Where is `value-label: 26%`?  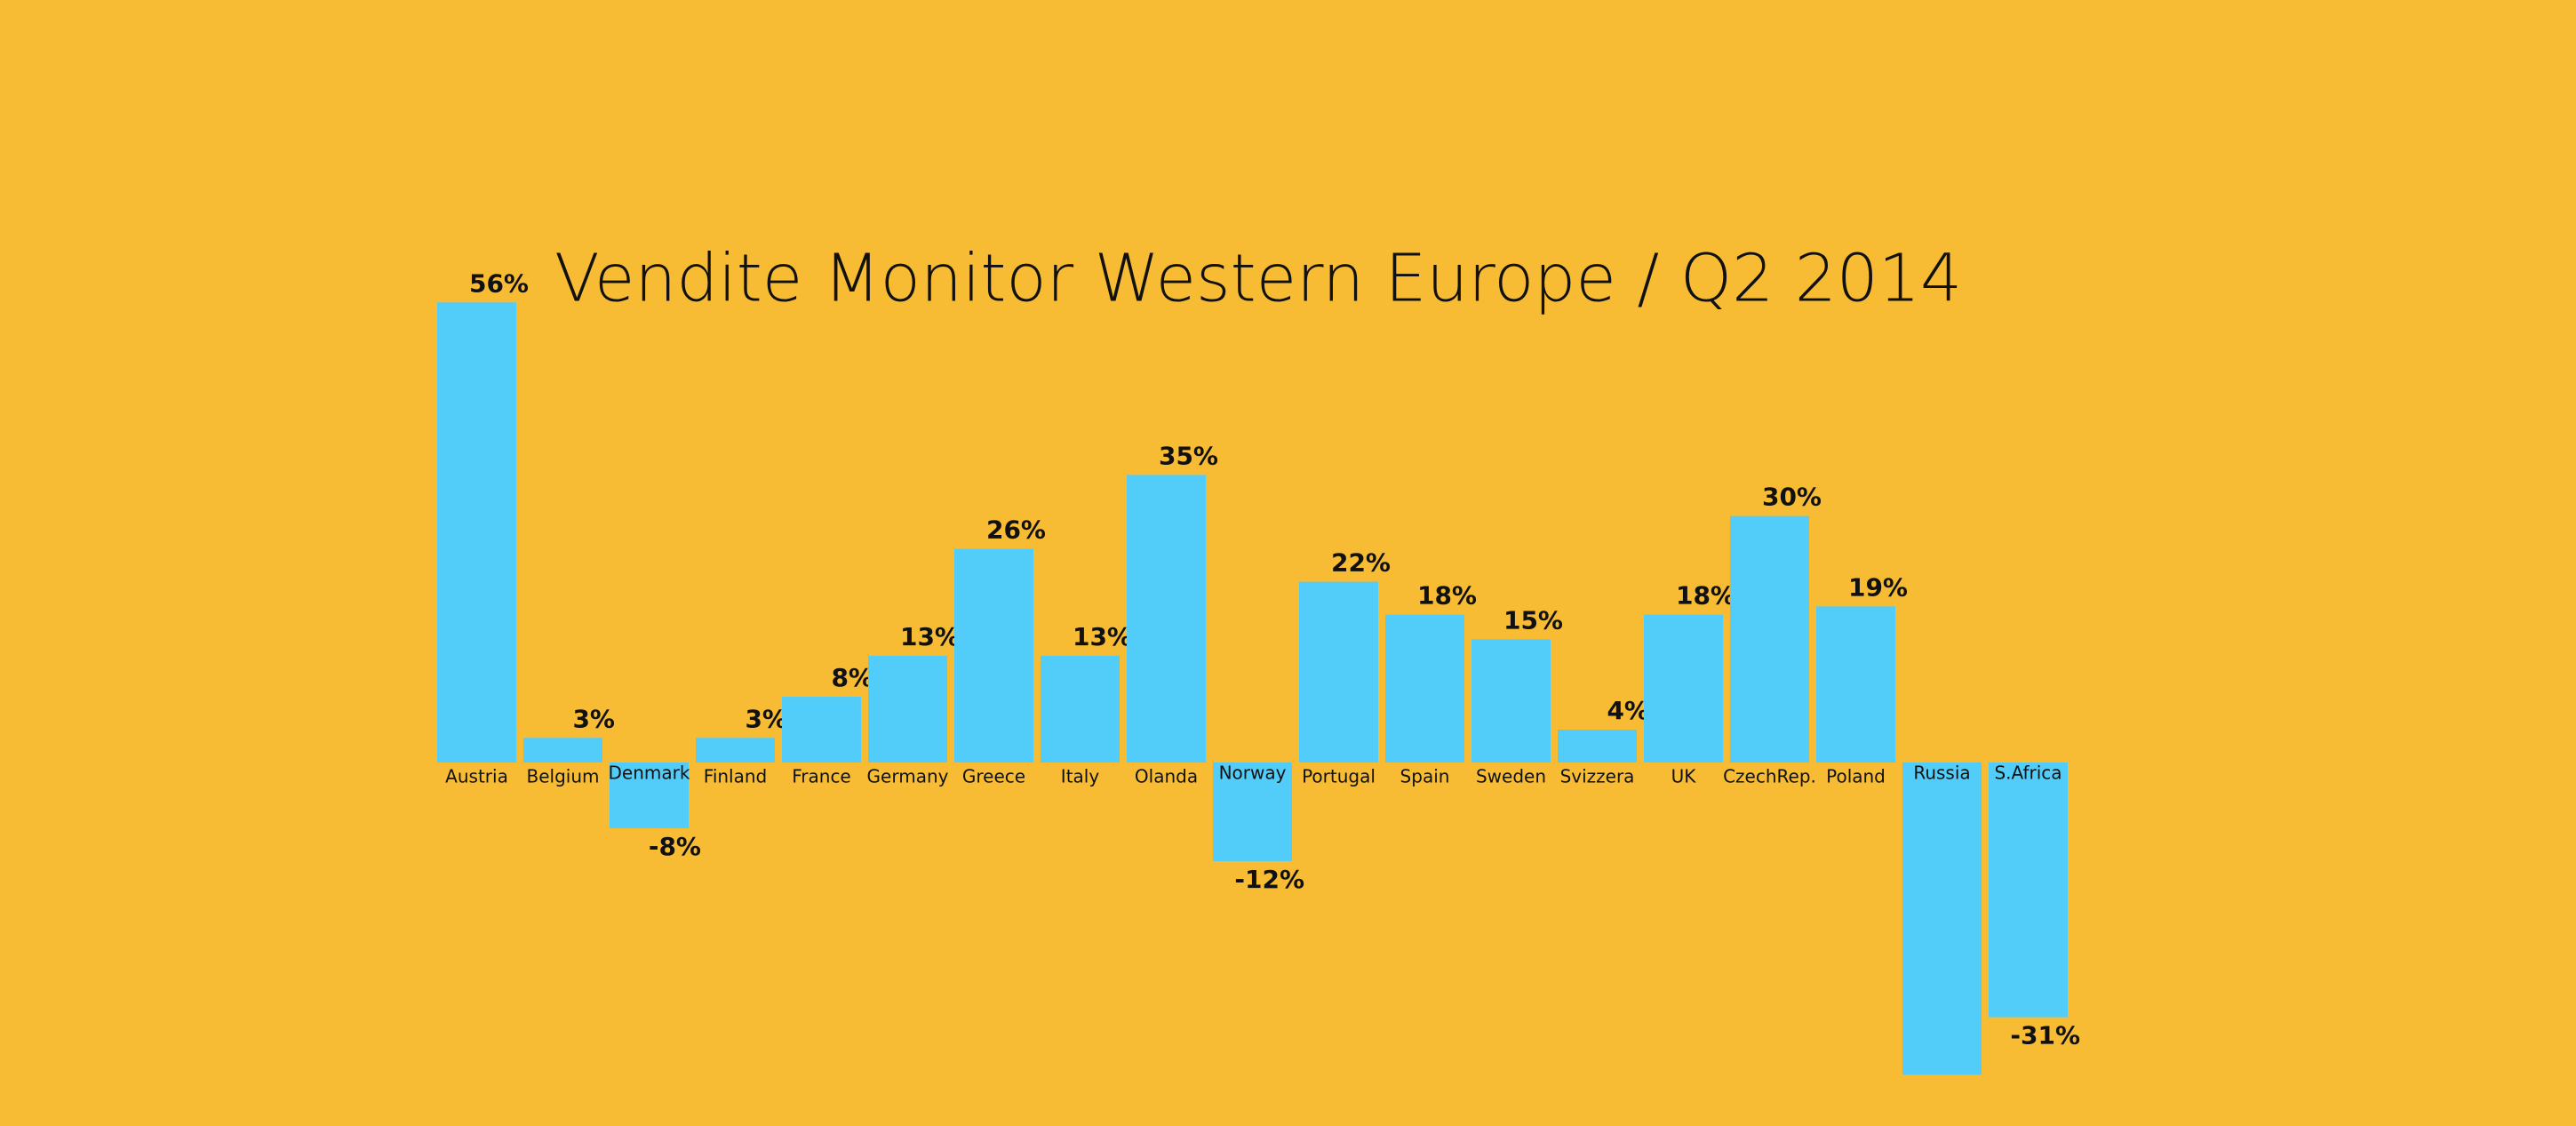 value-label: 26% is located at coordinates (1016, 530).